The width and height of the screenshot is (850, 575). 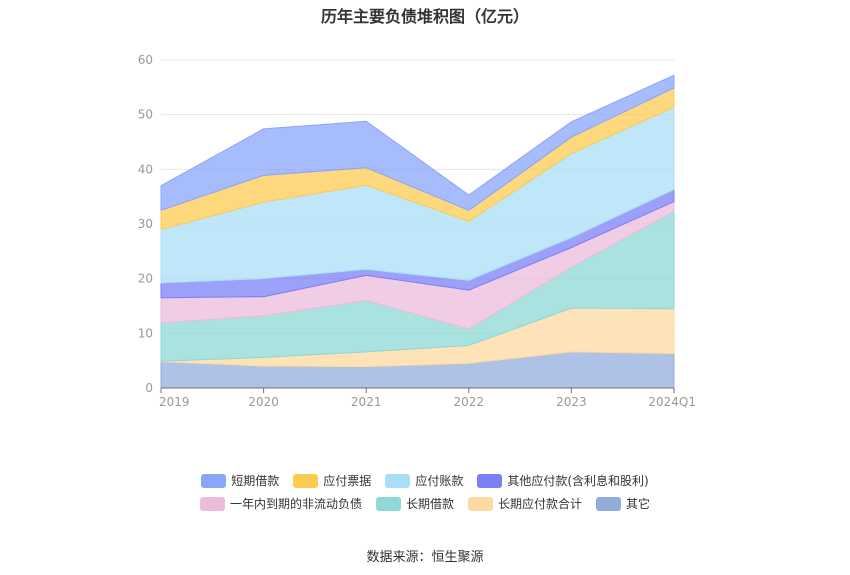 I want to click on legend-item: 应付账款, so click(x=424, y=480).